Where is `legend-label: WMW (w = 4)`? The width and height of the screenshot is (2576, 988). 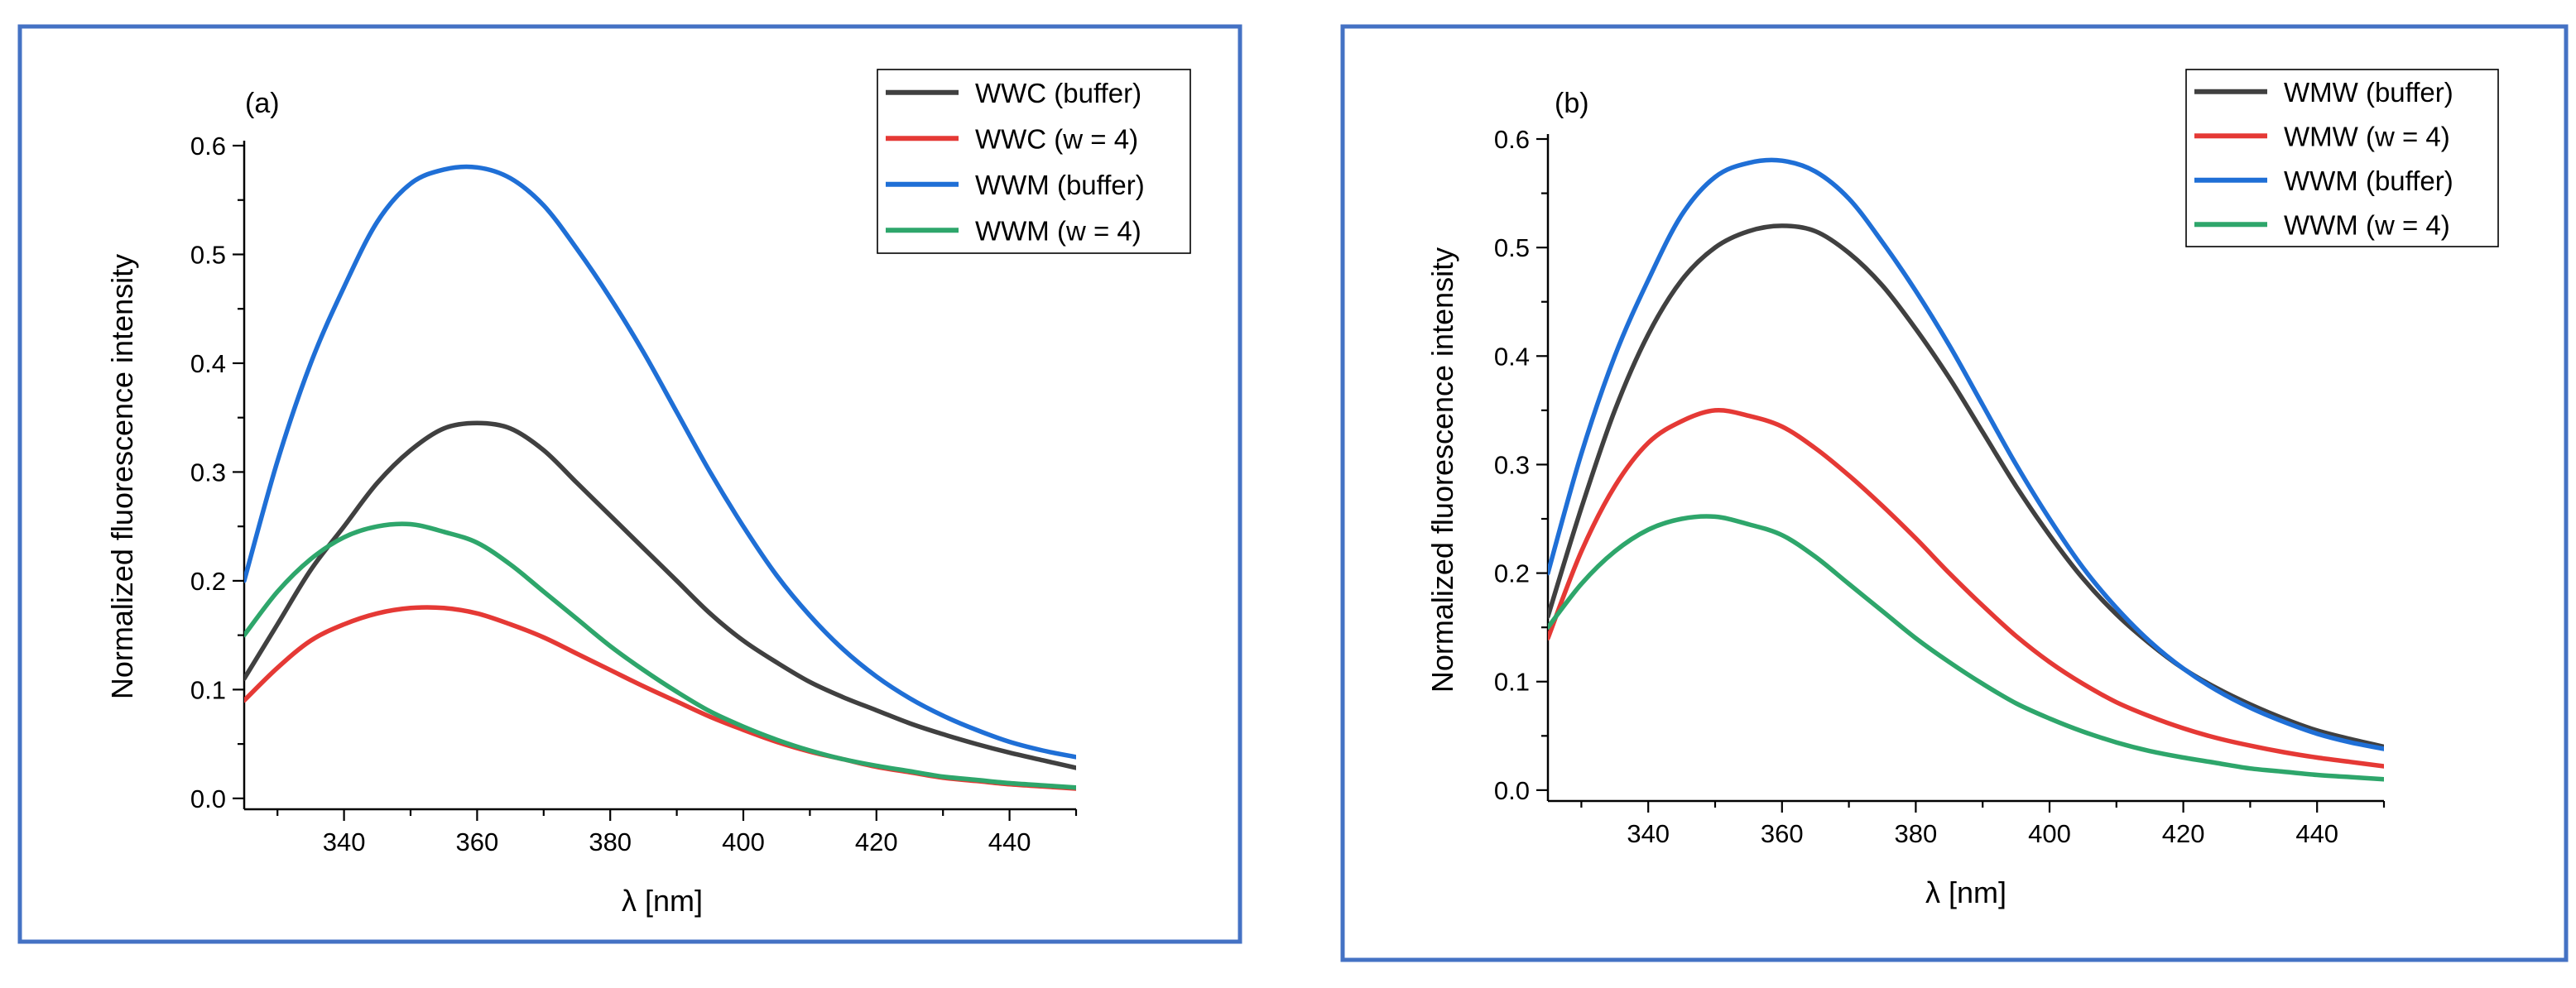 legend-label: WMW (w = 4) is located at coordinates (2367, 136).